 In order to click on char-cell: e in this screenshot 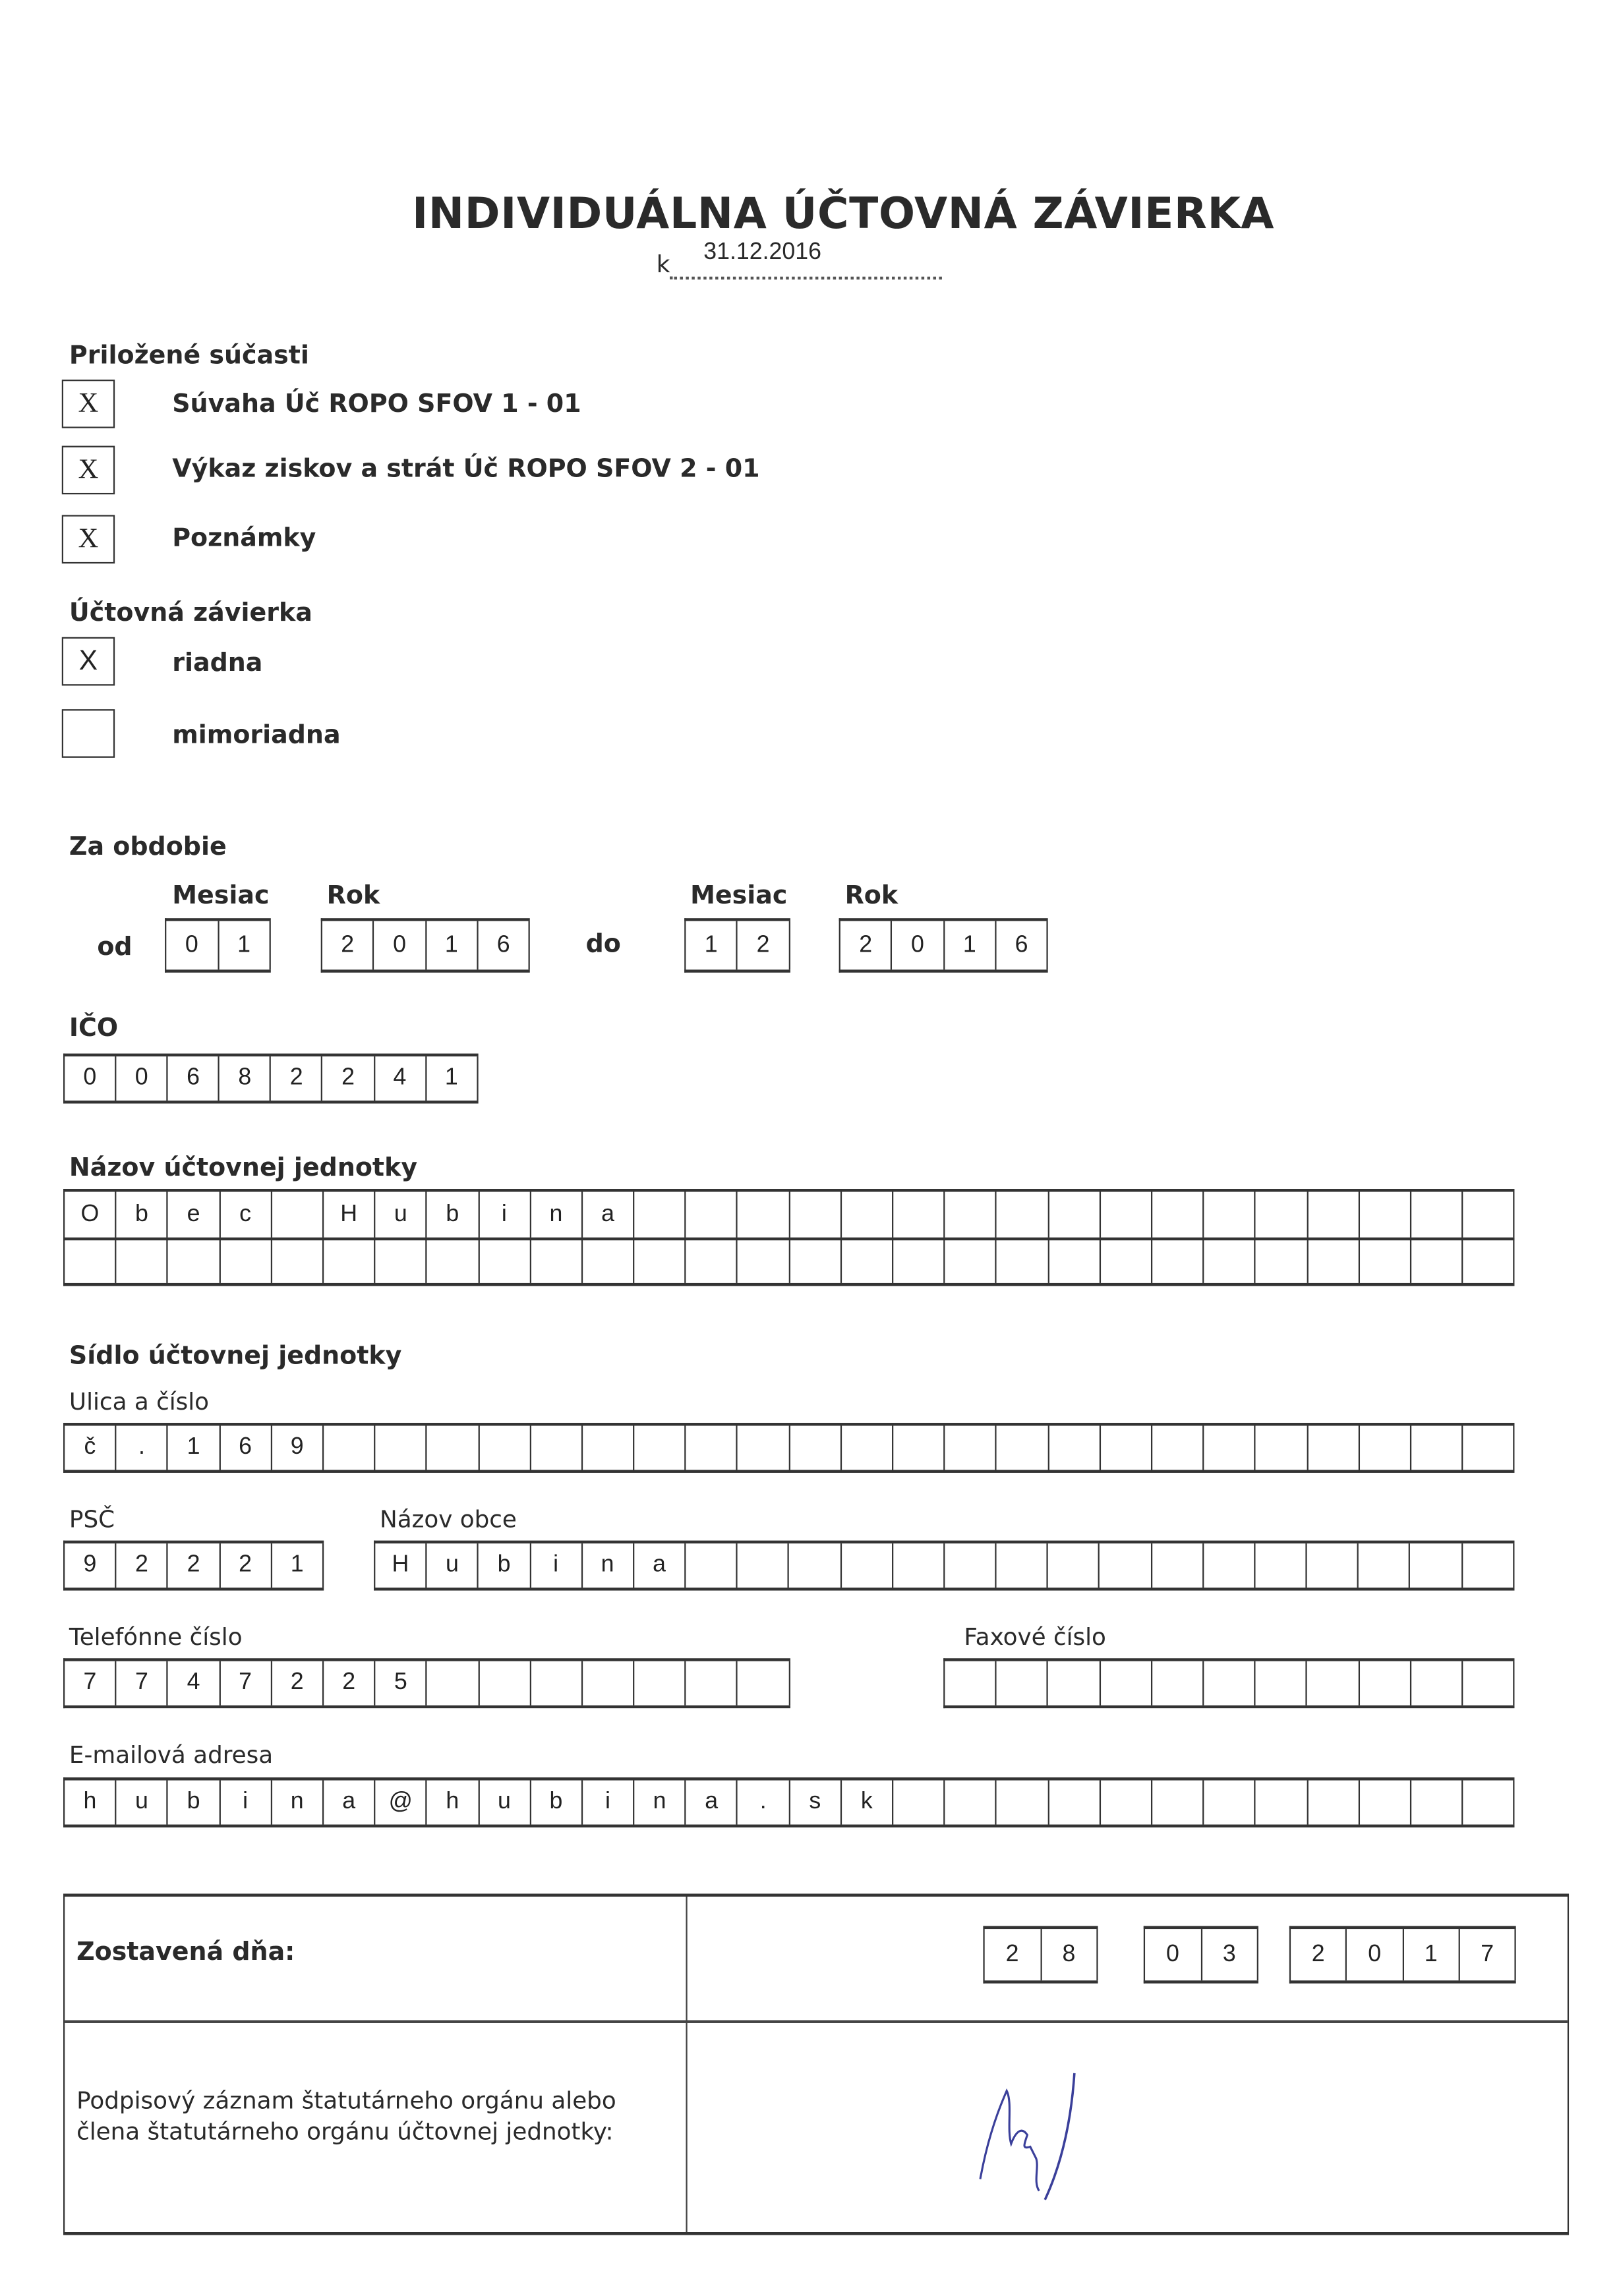, I will do `click(194, 1214)`.